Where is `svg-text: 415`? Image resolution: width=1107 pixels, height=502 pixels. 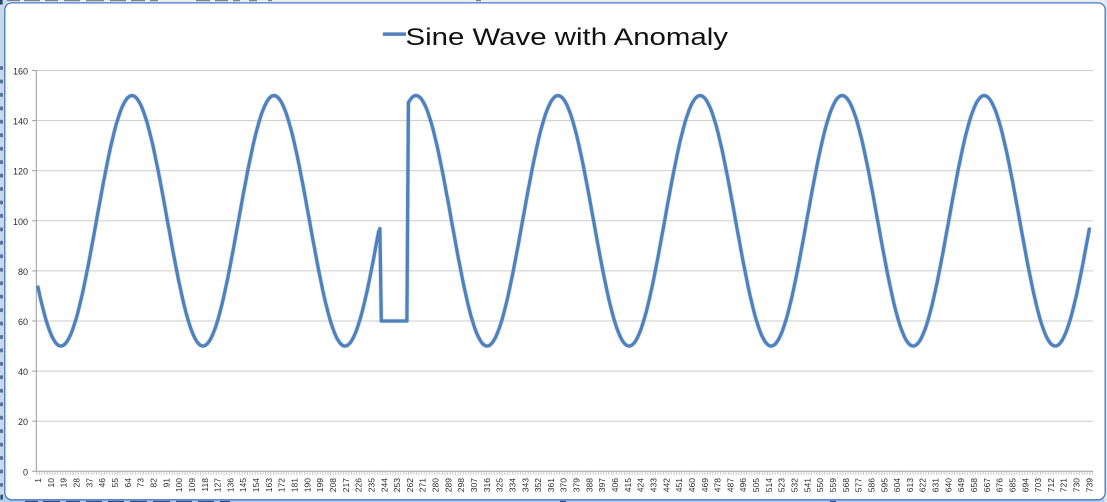 svg-text: 415 is located at coordinates (628, 485).